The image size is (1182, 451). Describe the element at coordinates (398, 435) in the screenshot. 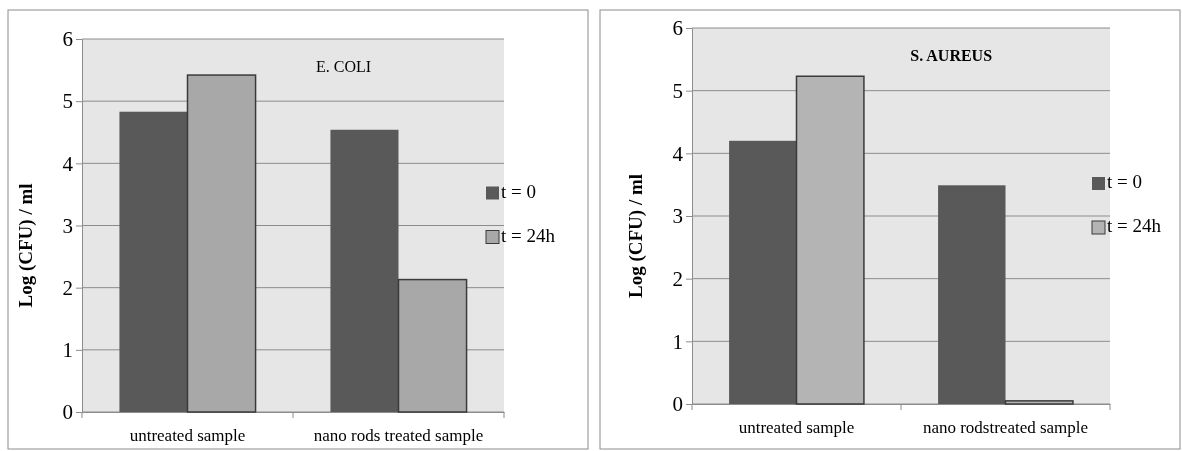

I see `x-tick-label: nano rods treated sample` at that location.